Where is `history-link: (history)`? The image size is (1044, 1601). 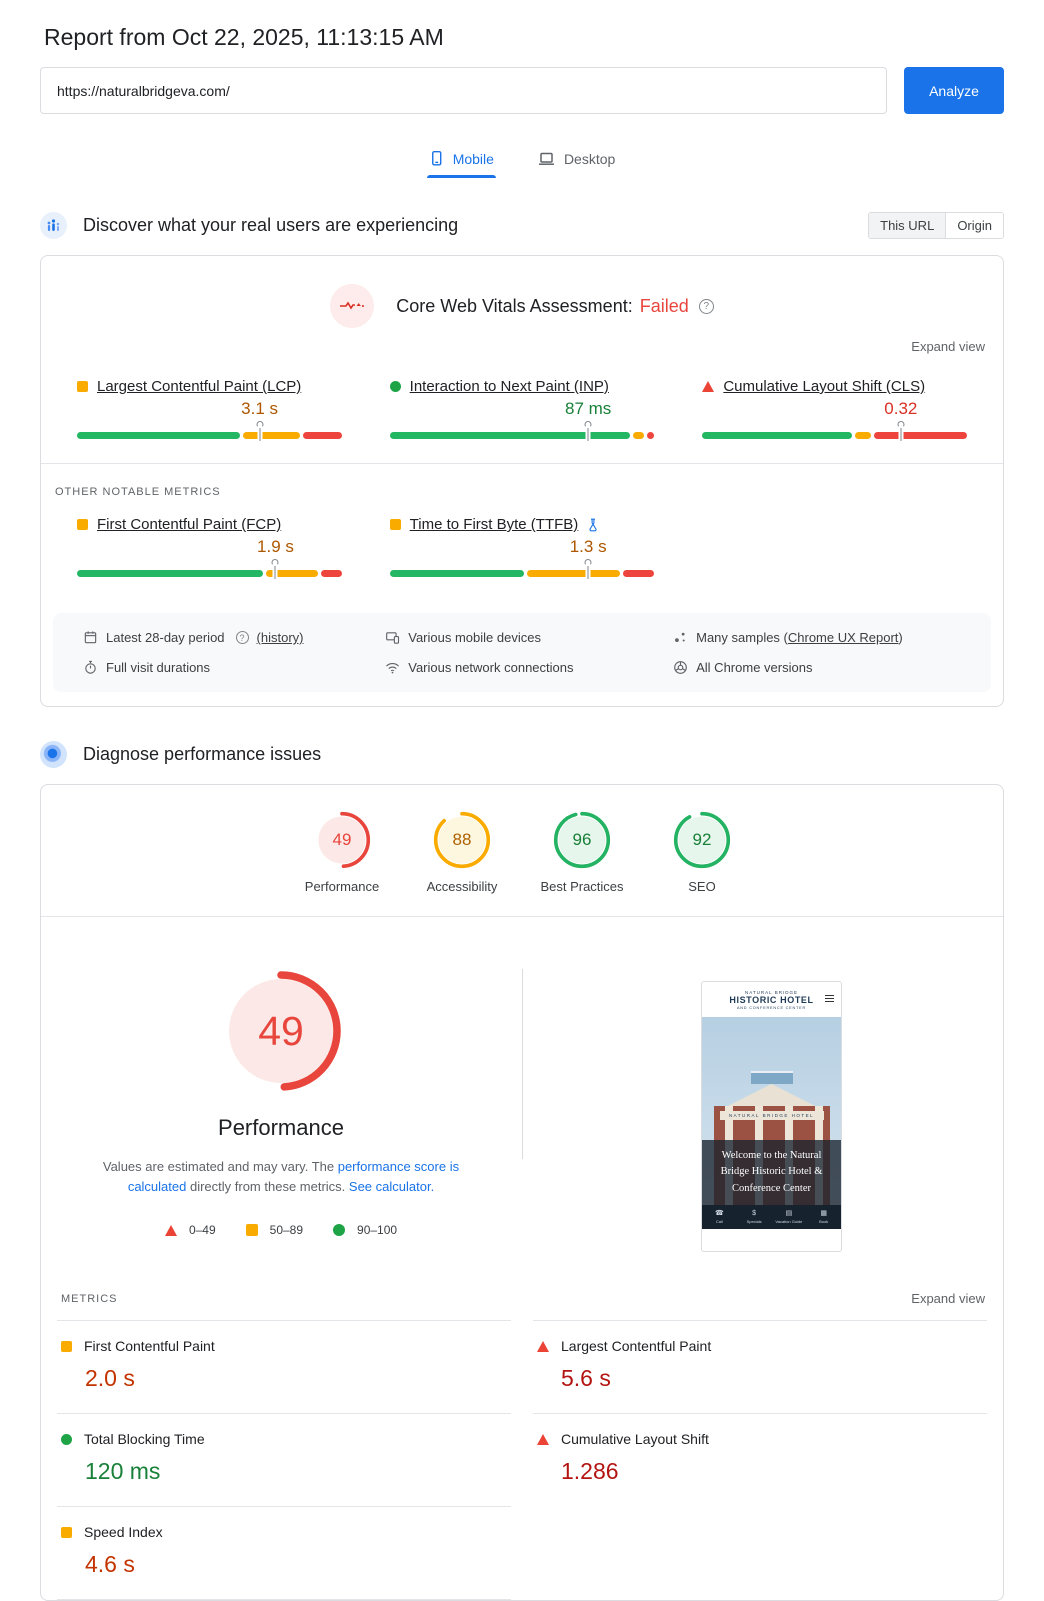 history-link: (history) is located at coordinates (280, 637).